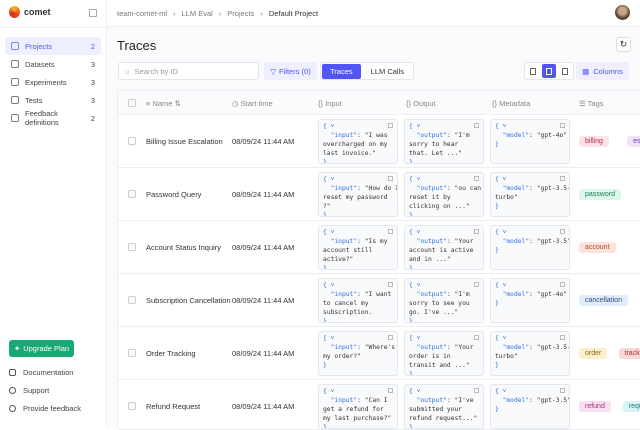 This screenshot has width=640, height=430. What do you see at coordinates (421, 103) in the screenshot?
I see `header-output: {} Output` at bounding box center [421, 103].